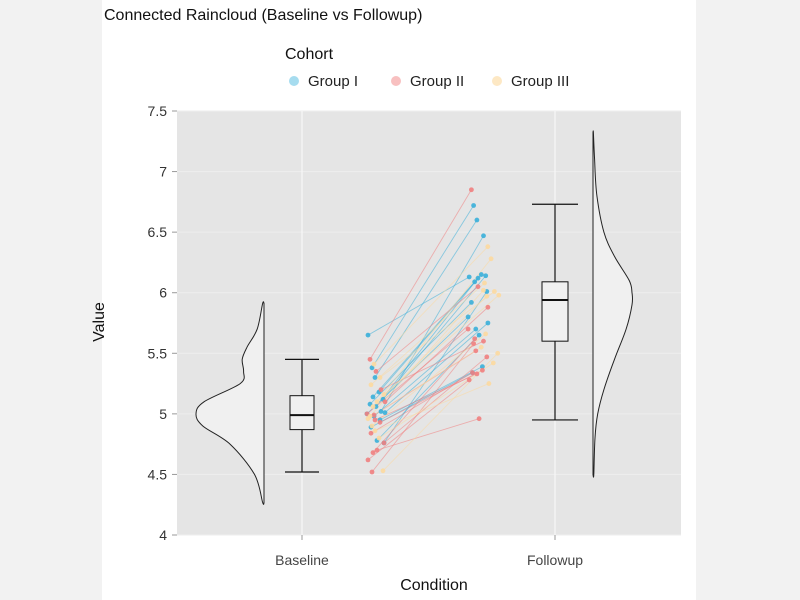 This screenshot has width=800, height=600. What do you see at coordinates (163, 414) in the screenshot?
I see `y-tick-label: 5` at bounding box center [163, 414].